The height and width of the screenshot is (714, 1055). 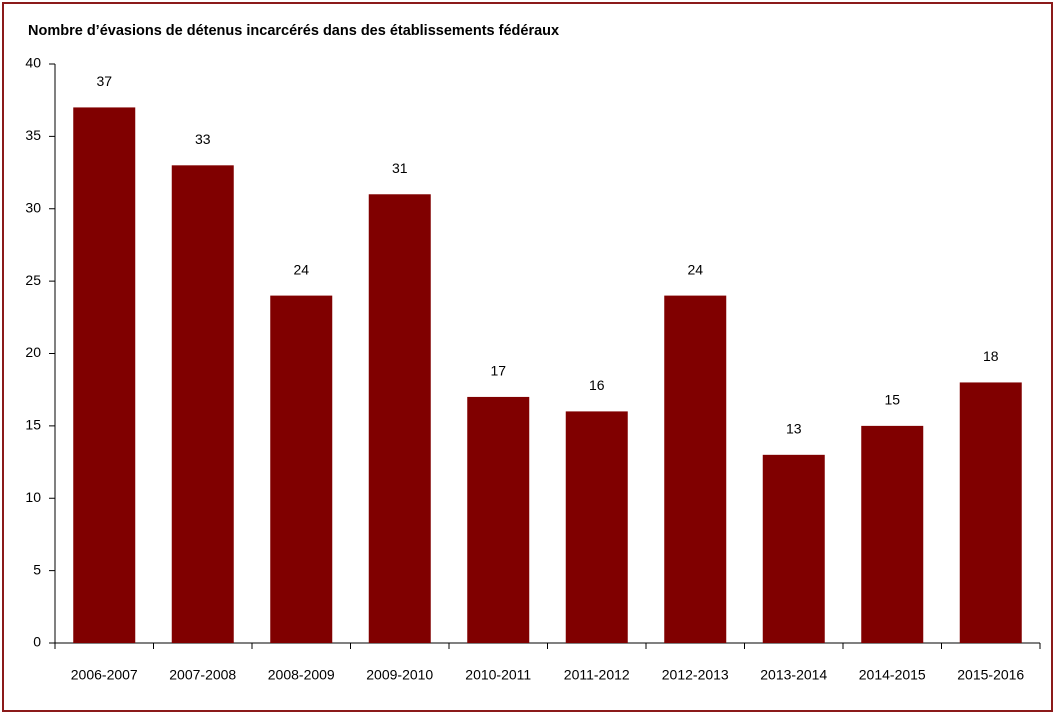 What do you see at coordinates (991, 356) in the screenshot?
I see `data-label: 18` at bounding box center [991, 356].